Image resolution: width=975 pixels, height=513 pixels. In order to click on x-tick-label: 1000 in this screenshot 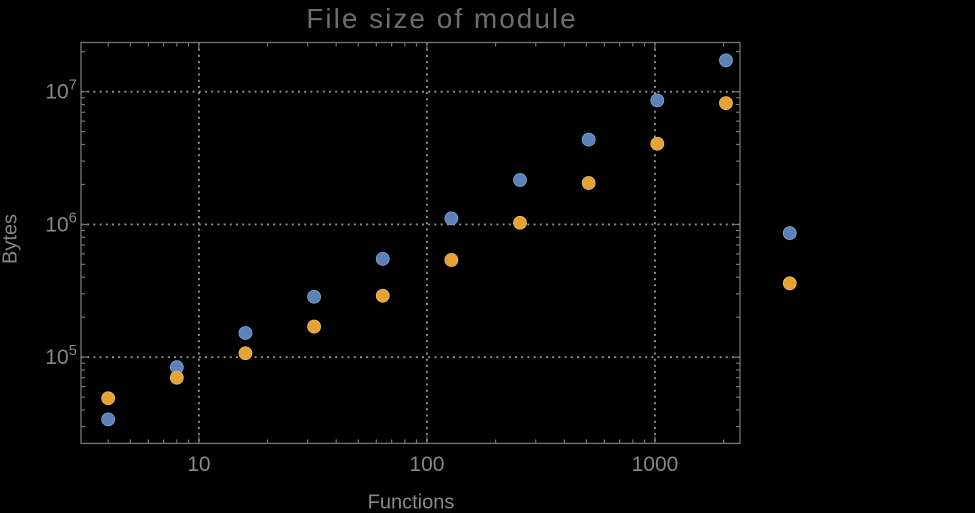, I will do `click(655, 464)`.